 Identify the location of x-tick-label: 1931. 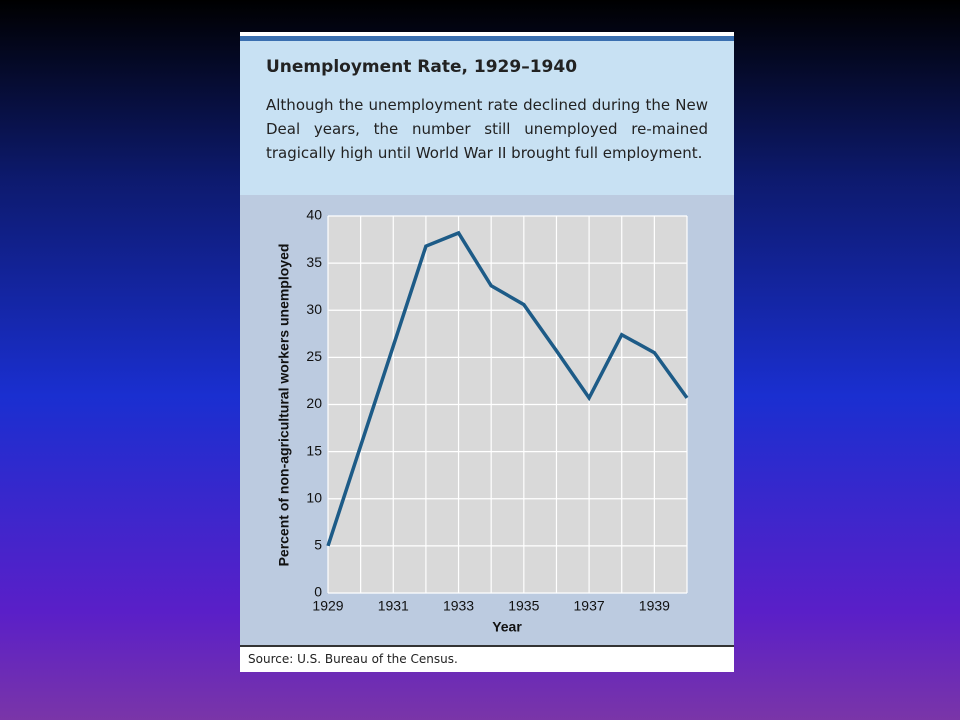
(393, 606).